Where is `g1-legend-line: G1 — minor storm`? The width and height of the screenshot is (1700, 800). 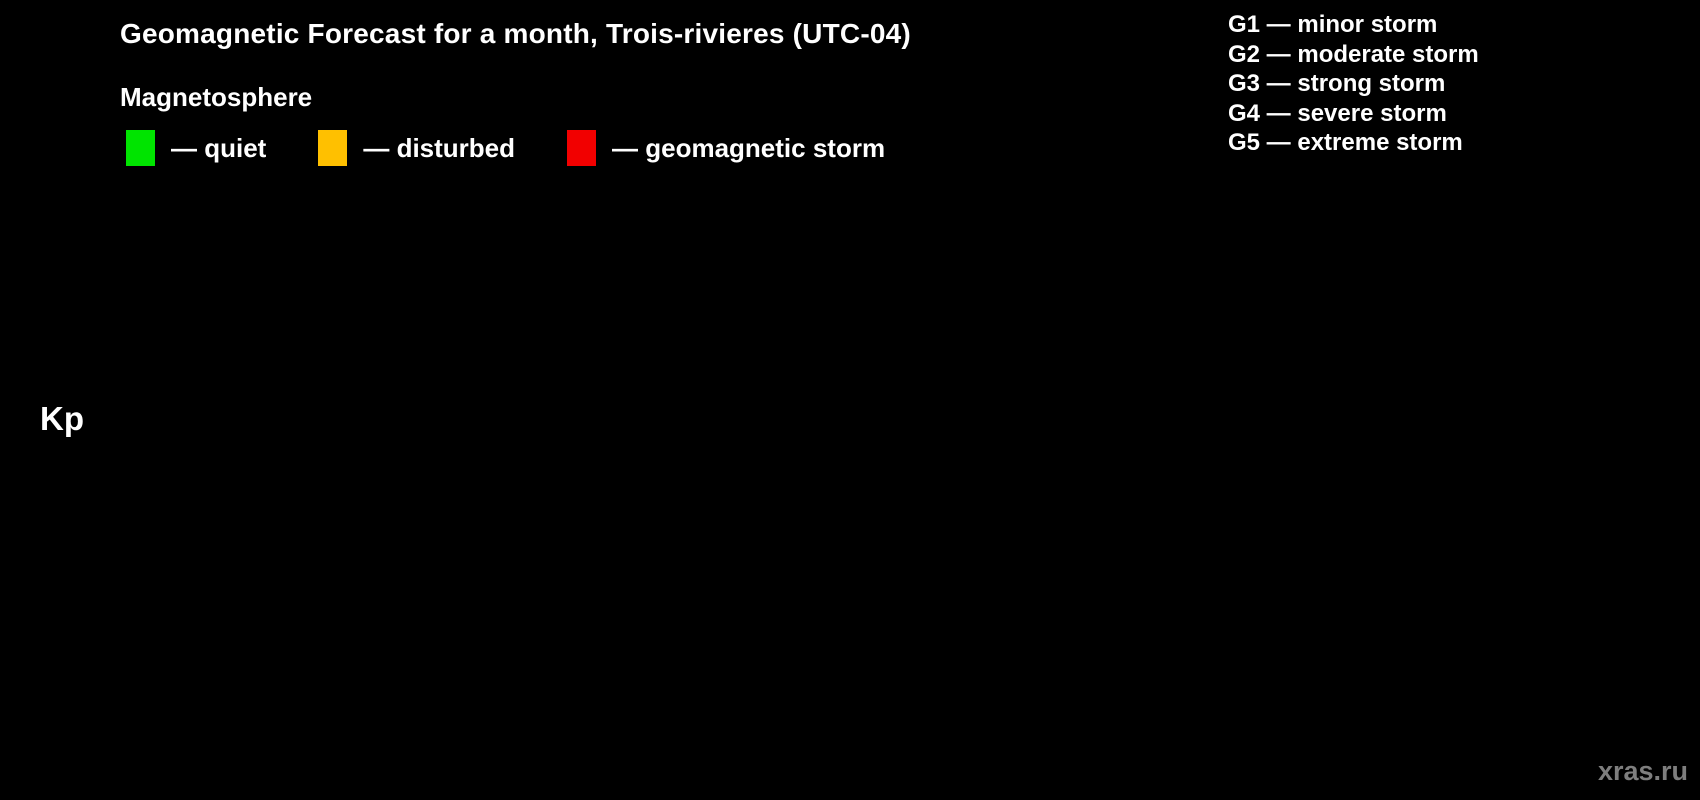
g1-legend-line: G1 — minor storm is located at coordinates (1333, 24).